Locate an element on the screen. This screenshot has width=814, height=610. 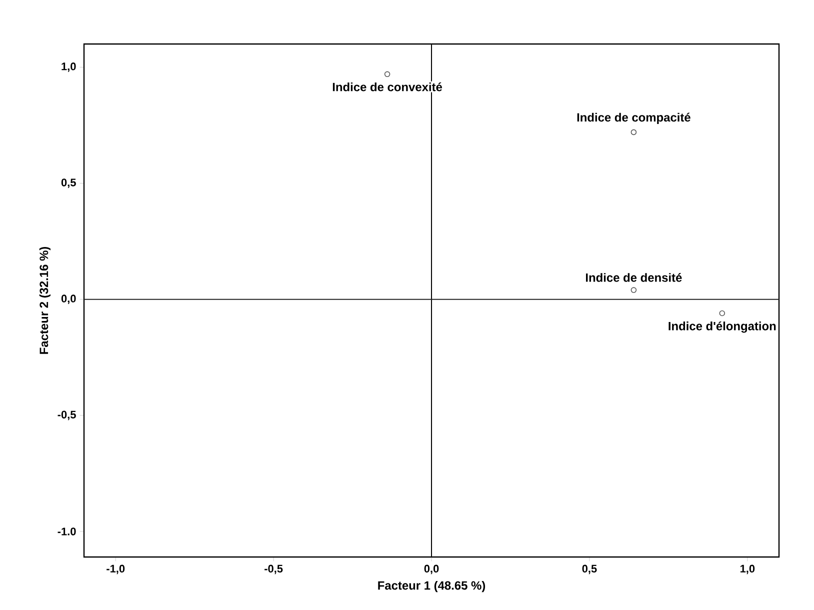
y-axis-title: Facteur 2 (32.16 %) is located at coordinates (45, 300).